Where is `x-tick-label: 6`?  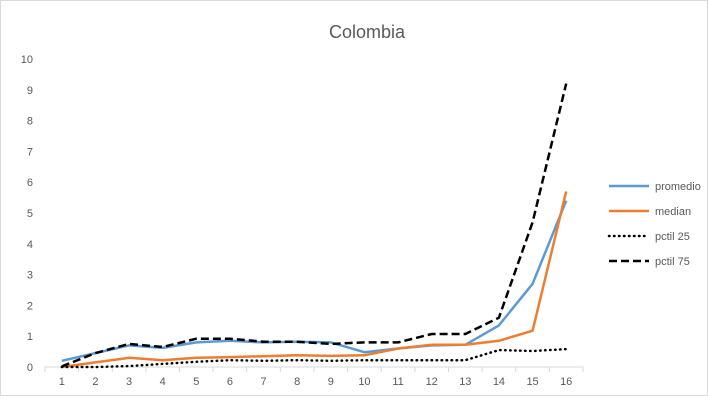 x-tick-label: 6 is located at coordinates (230, 382).